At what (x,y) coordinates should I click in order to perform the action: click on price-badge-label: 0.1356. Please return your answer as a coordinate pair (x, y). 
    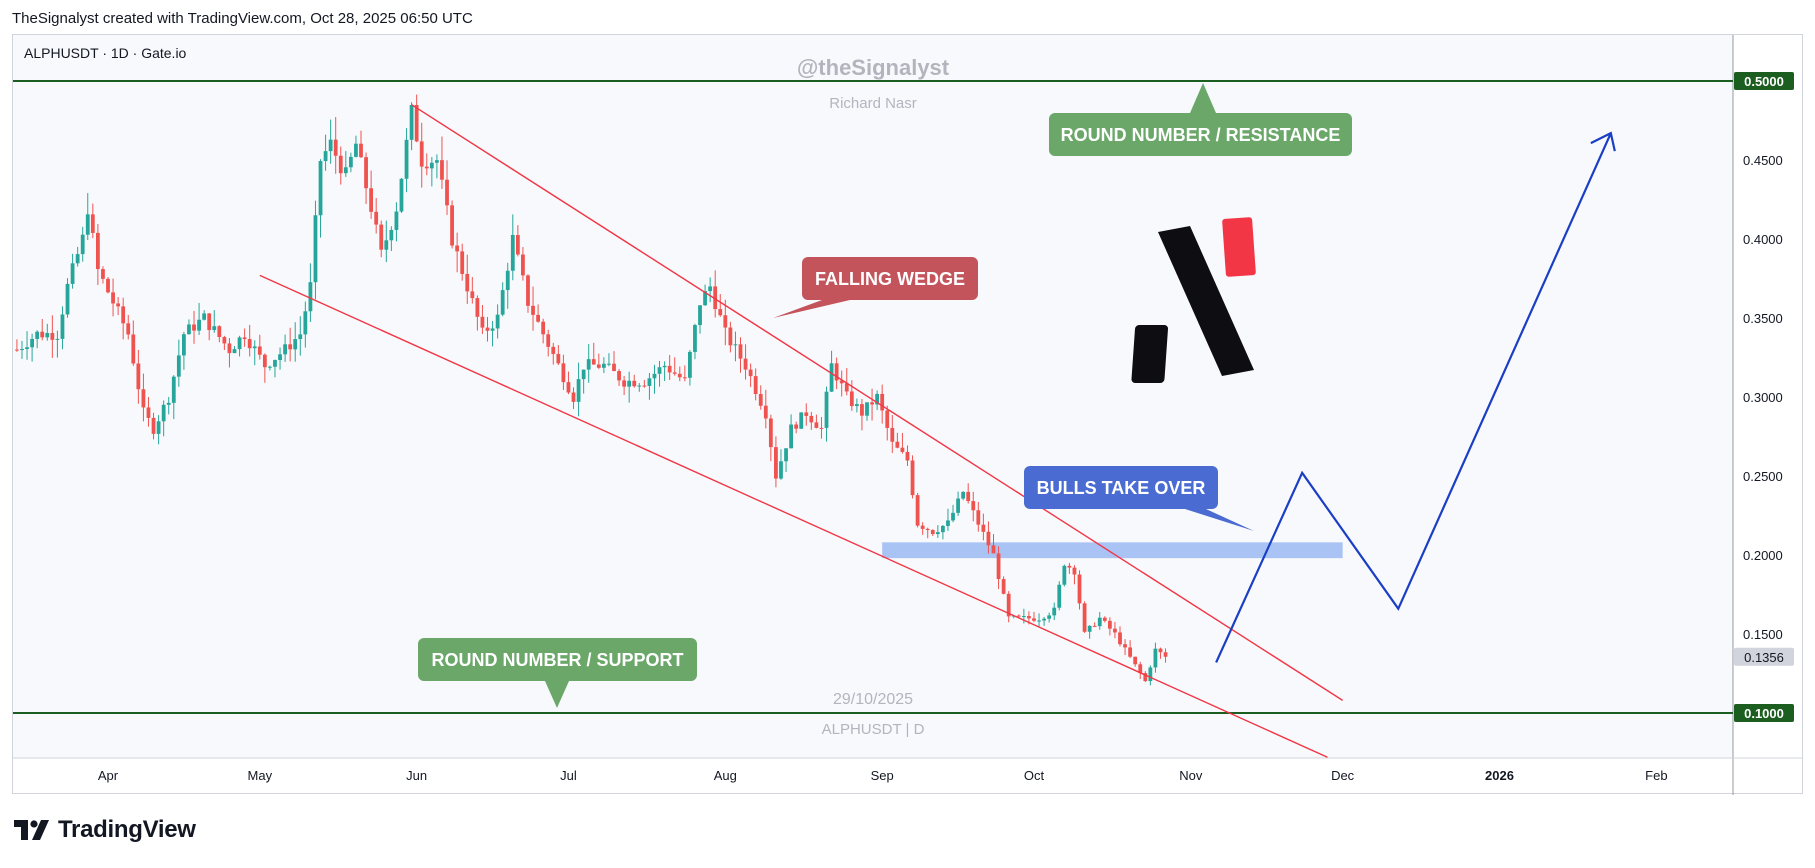
    Looking at the image, I should click on (1764, 657).